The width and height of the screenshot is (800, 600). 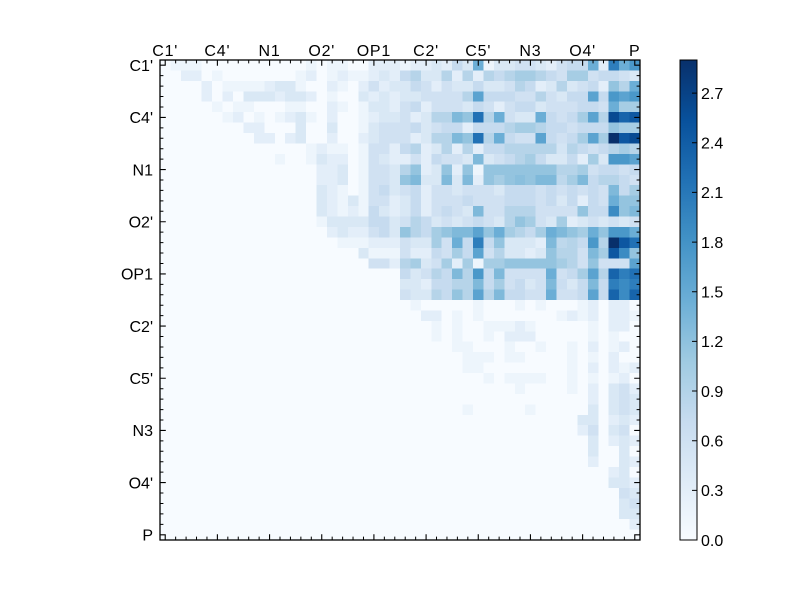 What do you see at coordinates (712, 293) in the screenshot?
I see `svg-text: 1.5` at bounding box center [712, 293].